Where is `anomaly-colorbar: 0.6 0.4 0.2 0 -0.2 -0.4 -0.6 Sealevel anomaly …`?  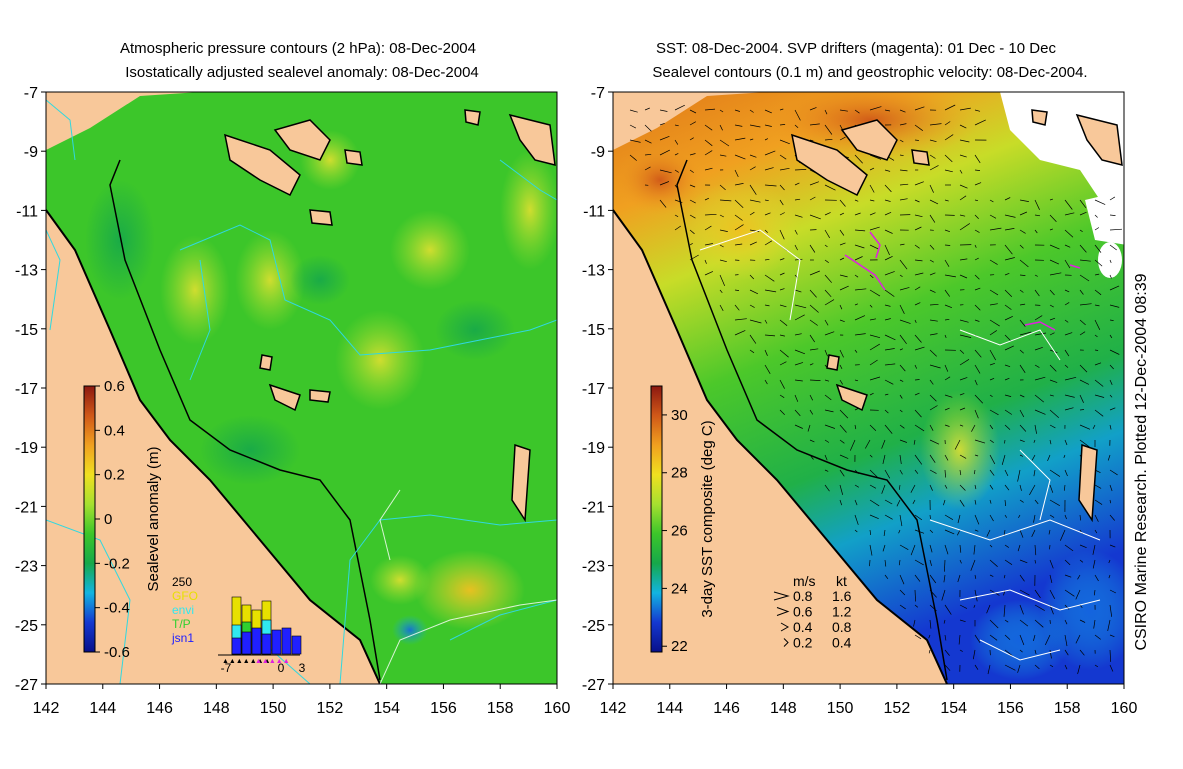 anomaly-colorbar: 0.6 0.4 0.2 0 -0.2 -0.4 -0.6 Sealevel anomaly … is located at coordinates (122, 519).